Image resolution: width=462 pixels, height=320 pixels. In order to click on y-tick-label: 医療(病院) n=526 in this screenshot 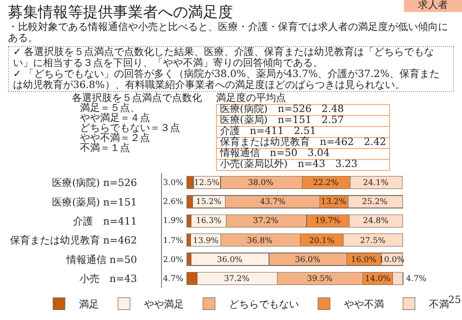, I will do `click(94, 183)`.